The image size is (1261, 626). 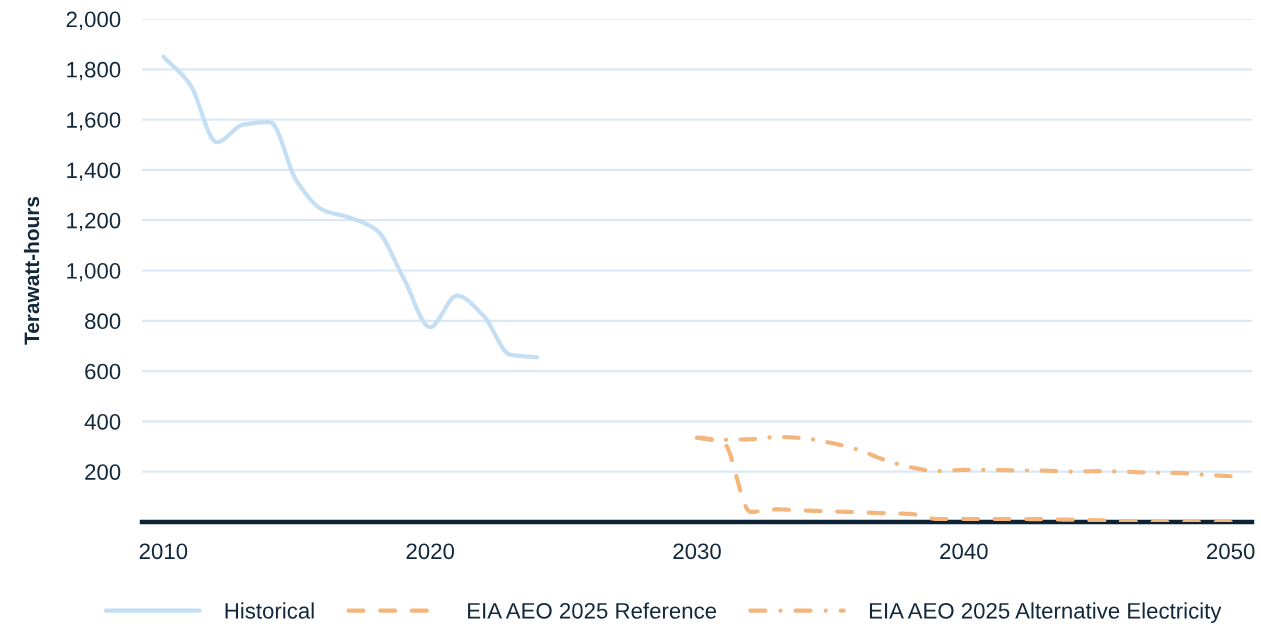 What do you see at coordinates (964, 551) in the screenshot?
I see `x-tick-label: 2040` at bounding box center [964, 551].